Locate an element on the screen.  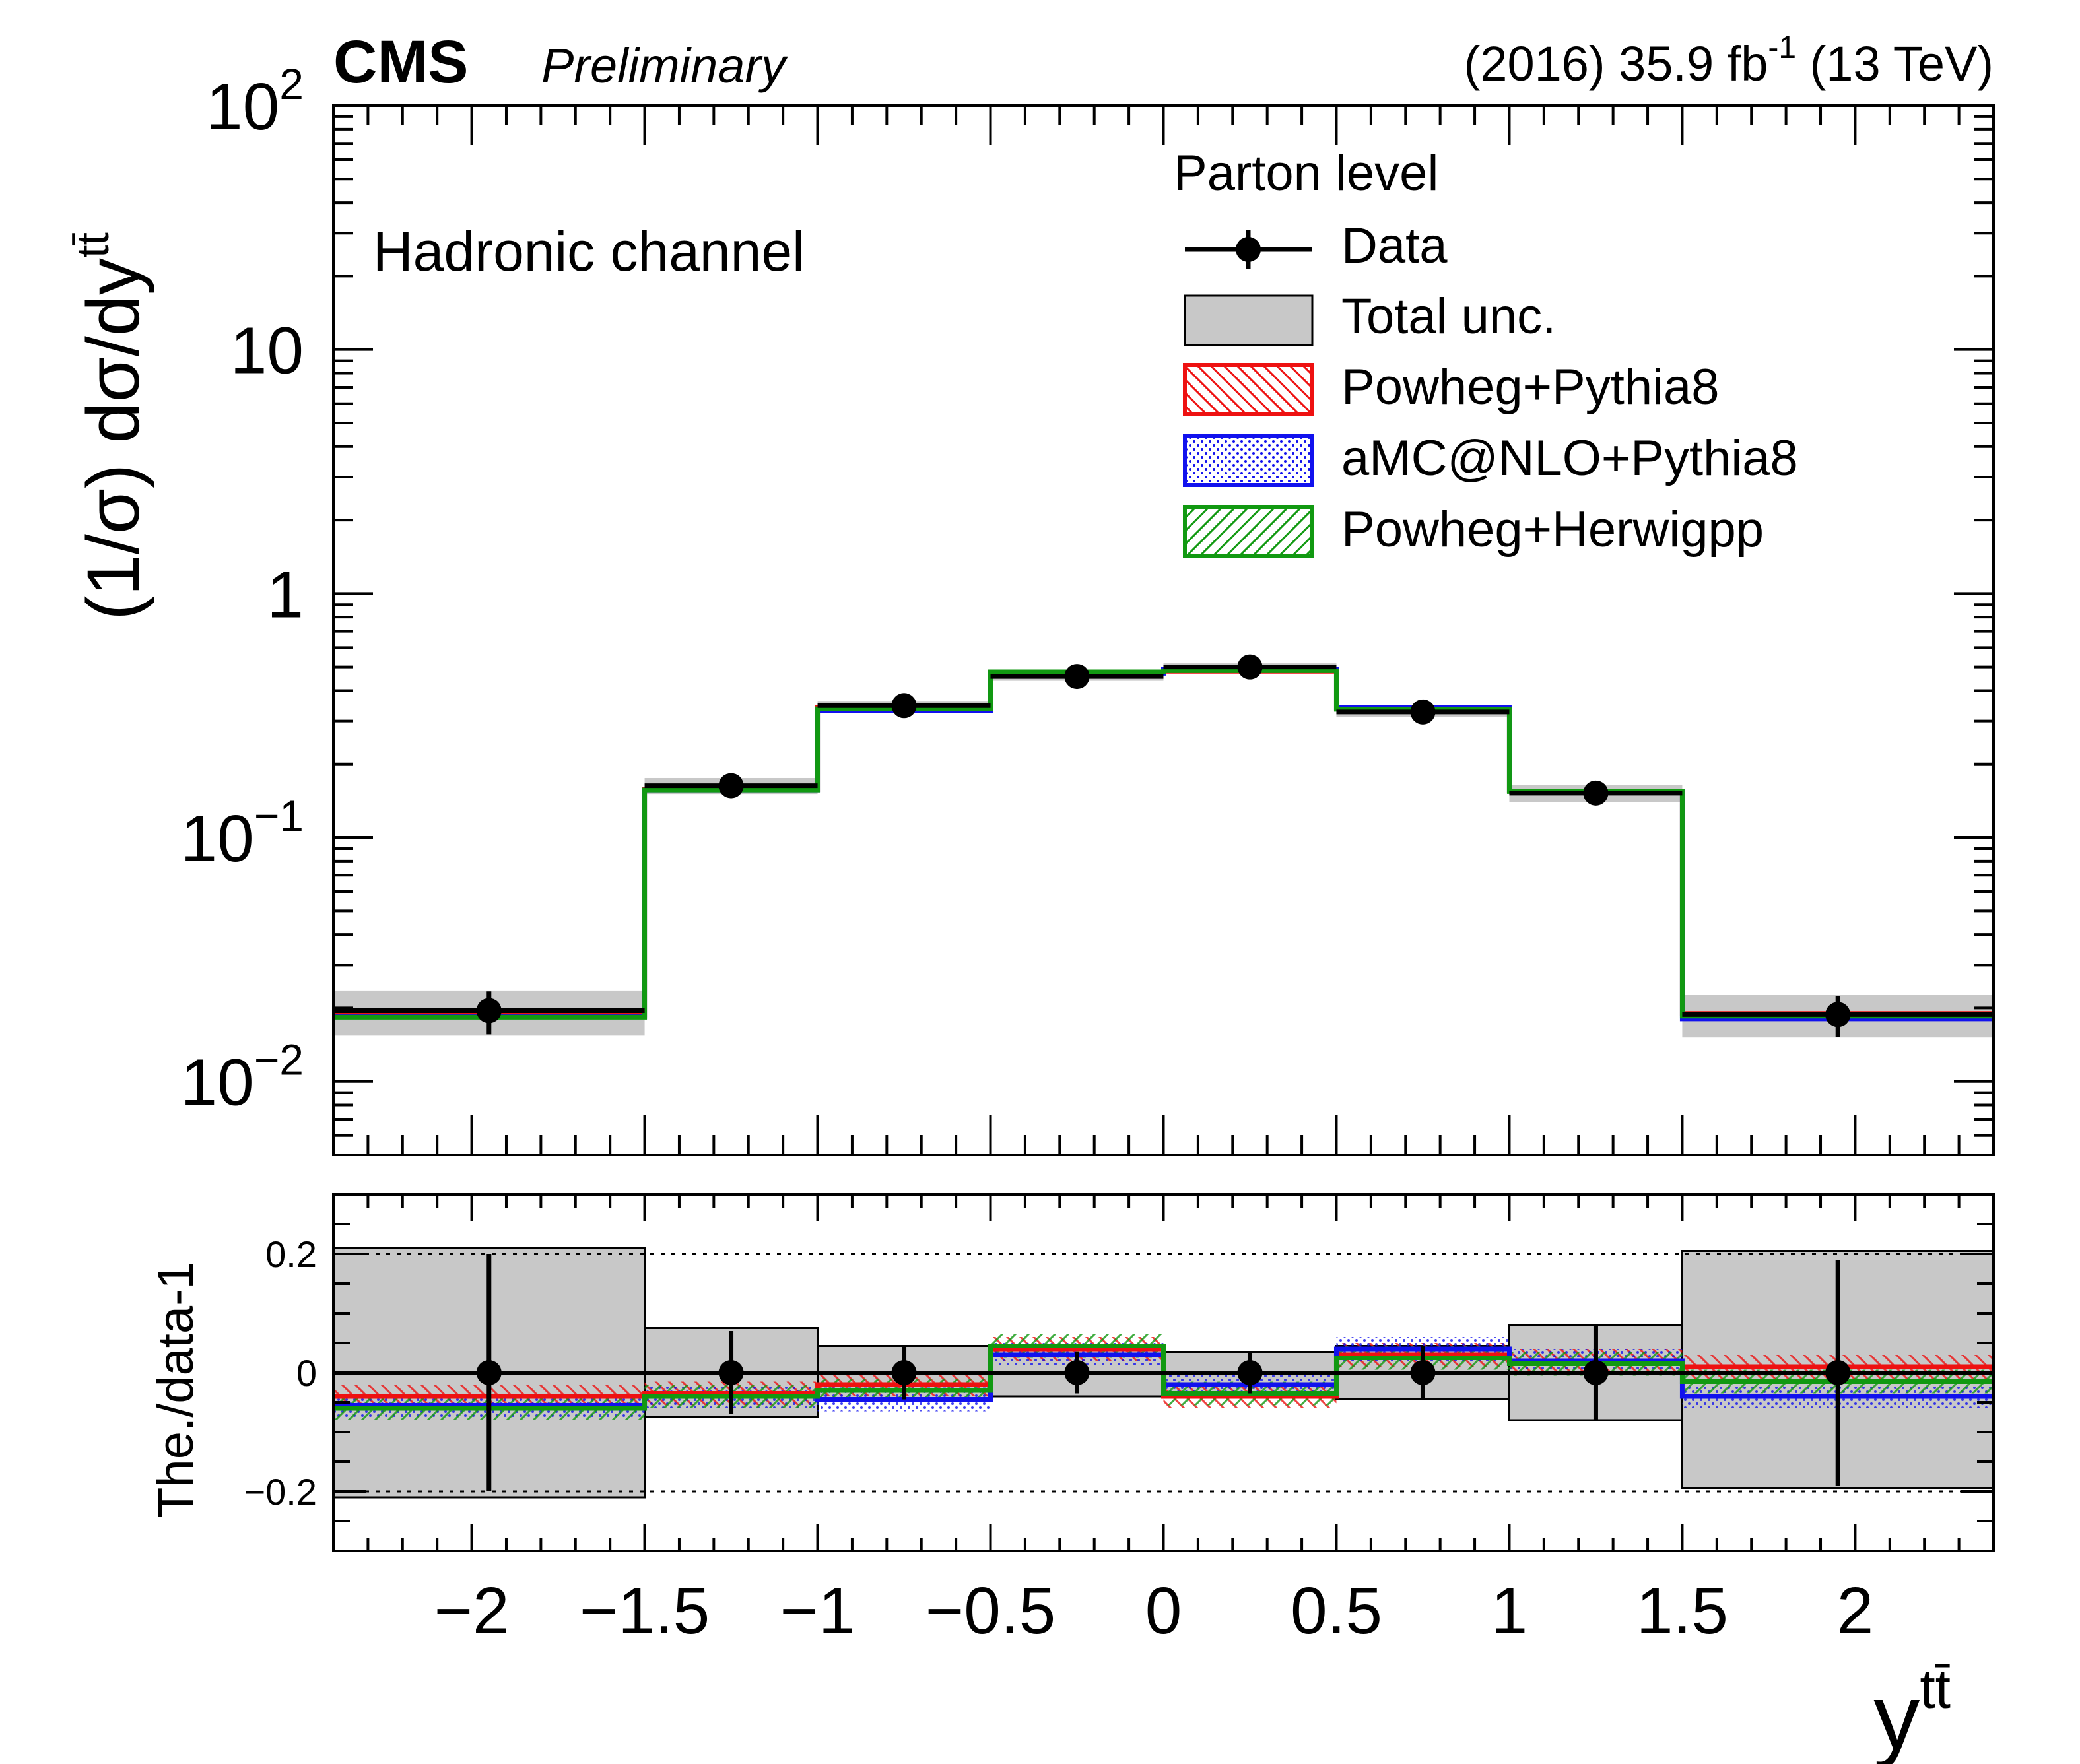
x-tick-label: 2 is located at coordinates (1855, 1611).